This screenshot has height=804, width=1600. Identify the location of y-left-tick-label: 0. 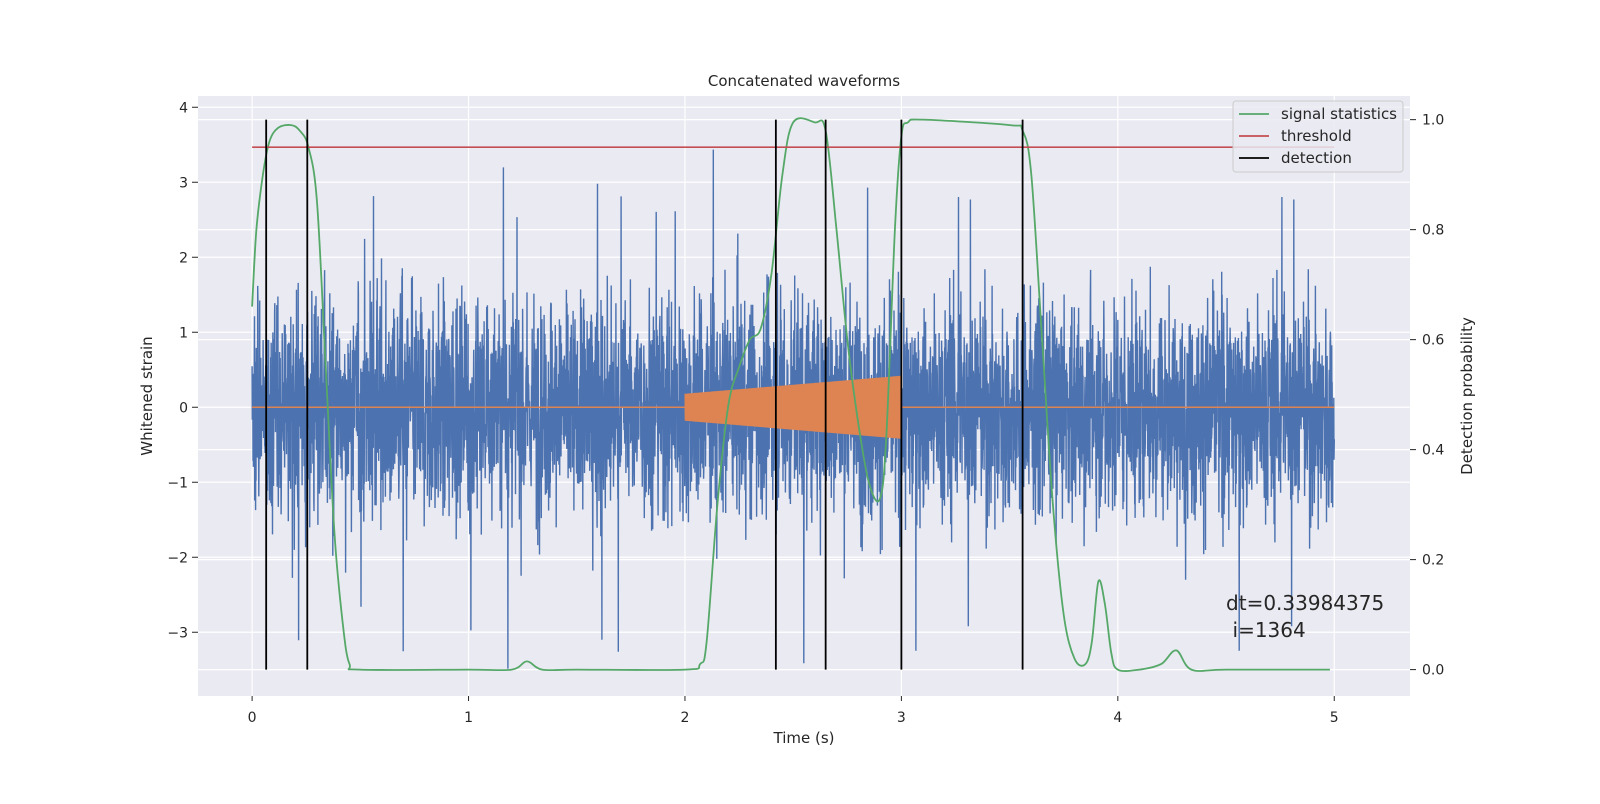
(183, 408).